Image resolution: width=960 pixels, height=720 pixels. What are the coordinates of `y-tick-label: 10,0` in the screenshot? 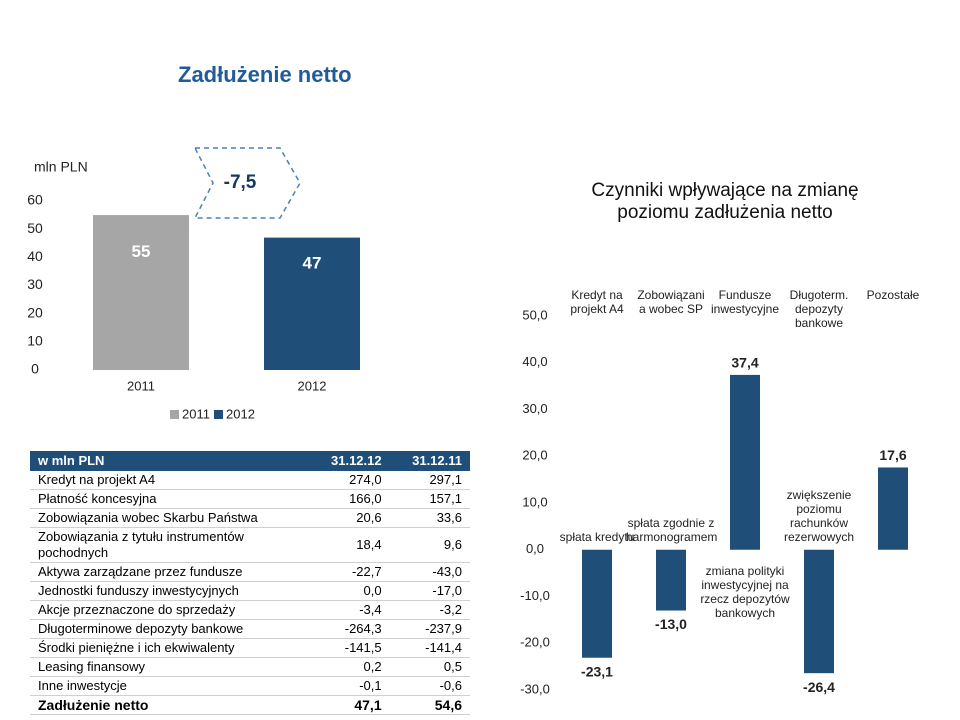 It's located at (534, 501).